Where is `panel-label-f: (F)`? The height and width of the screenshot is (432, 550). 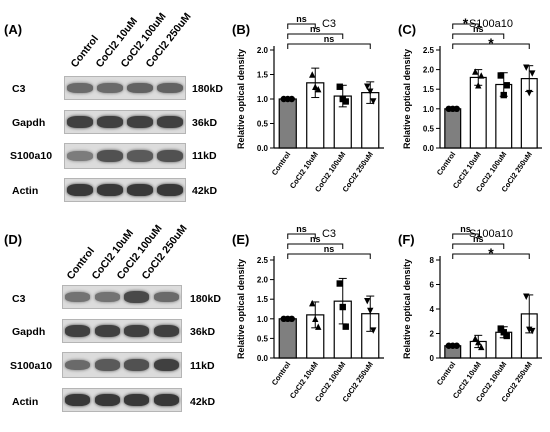
panel-label-f: (F) is located at coordinates (406, 239).